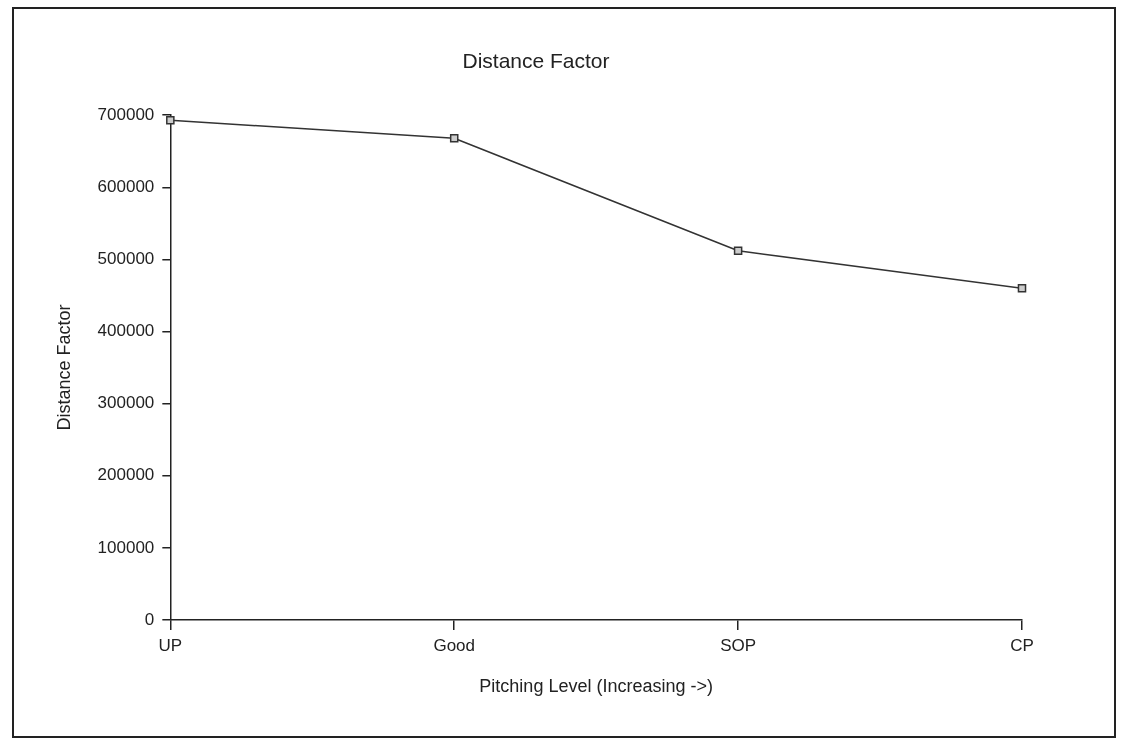  I want to click on y-axis-title: Distance Factor, so click(63, 367).